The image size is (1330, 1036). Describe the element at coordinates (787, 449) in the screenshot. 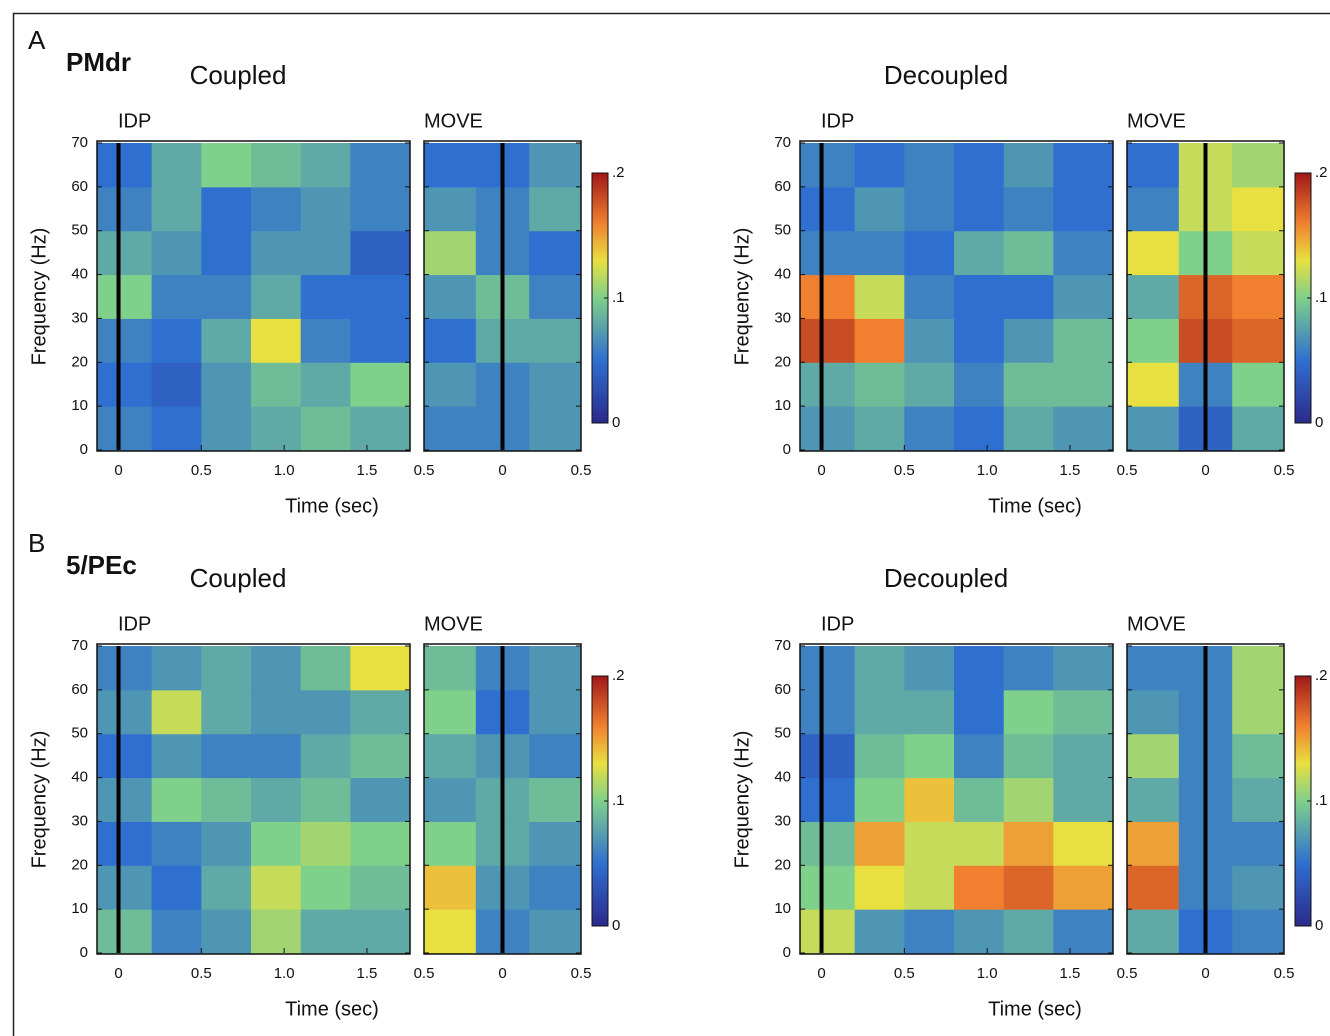

I see `y-tick-label: 0` at that location.